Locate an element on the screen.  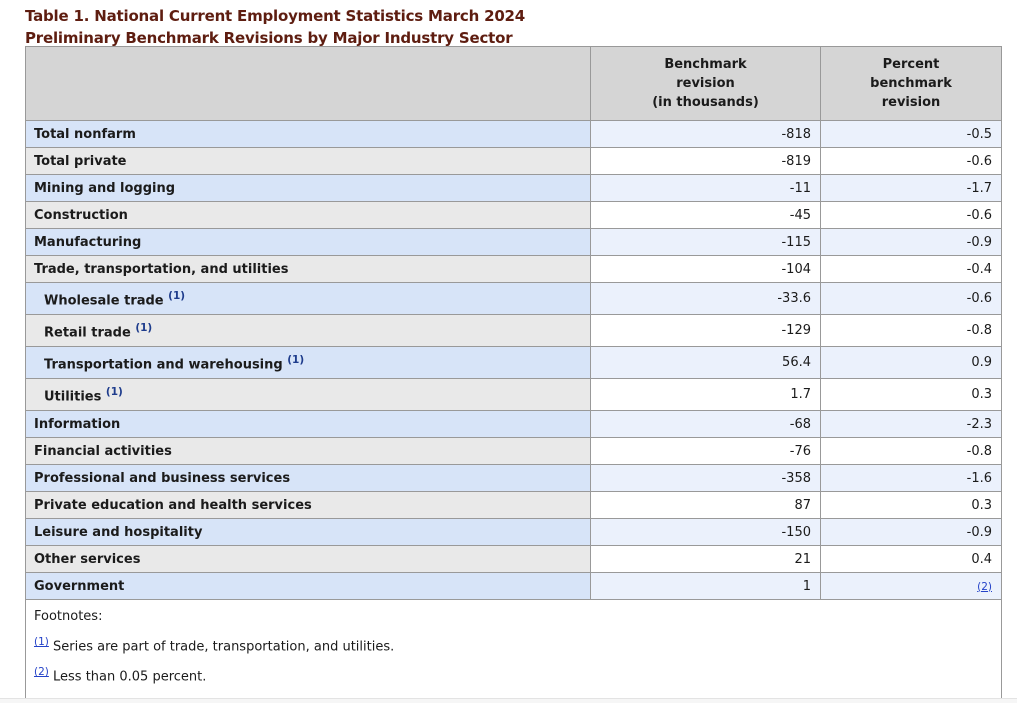
industry-label-cell: Private education and health services is located at coordinates (308, 505).